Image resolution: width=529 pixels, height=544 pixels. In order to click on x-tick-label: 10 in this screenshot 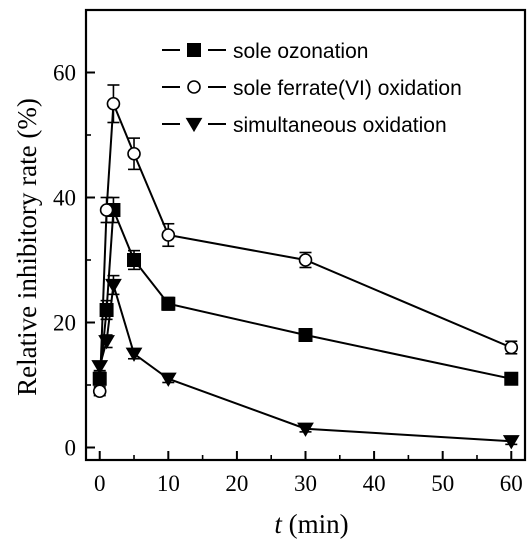, I will do `click(168, 483)`.